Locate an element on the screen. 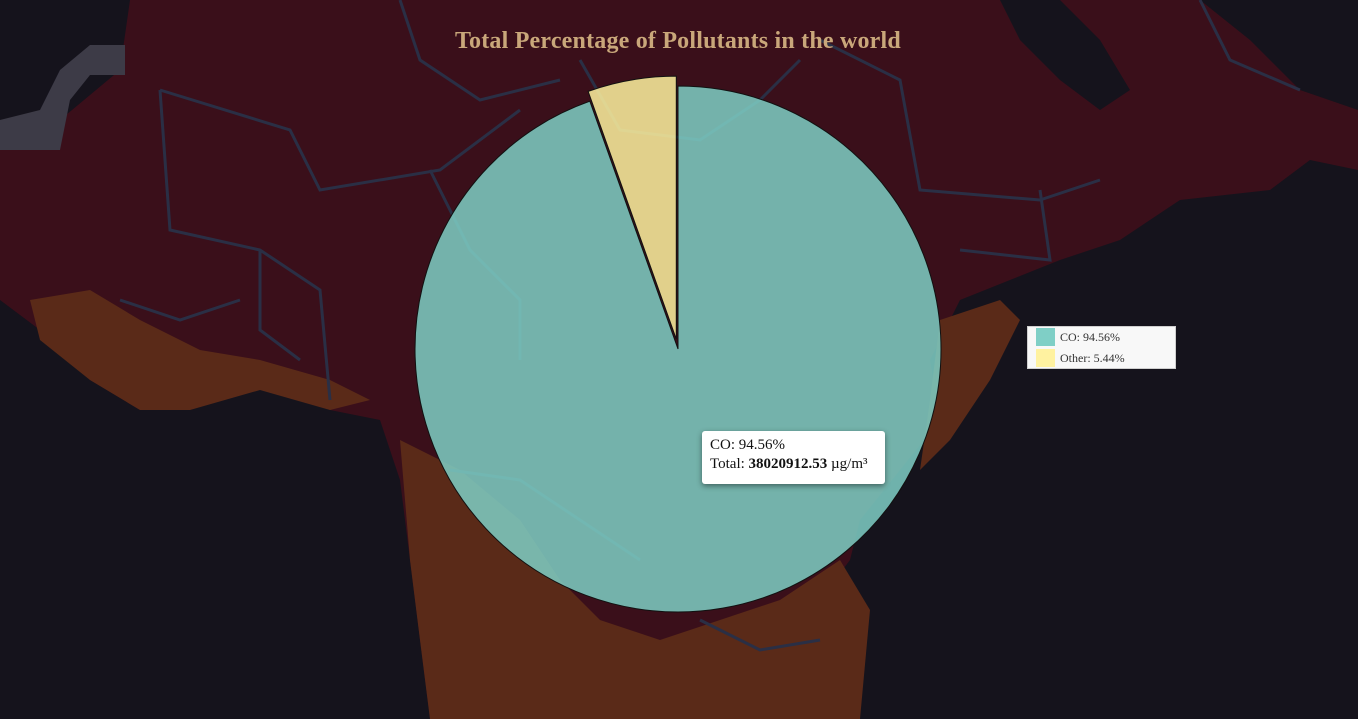 Image resolution: width=1358 pixels, height=719 pixels. slice-tooltip: CO: 94.56% Total: 38020912.53 µg/m³ is located at coordinates (793, 457).